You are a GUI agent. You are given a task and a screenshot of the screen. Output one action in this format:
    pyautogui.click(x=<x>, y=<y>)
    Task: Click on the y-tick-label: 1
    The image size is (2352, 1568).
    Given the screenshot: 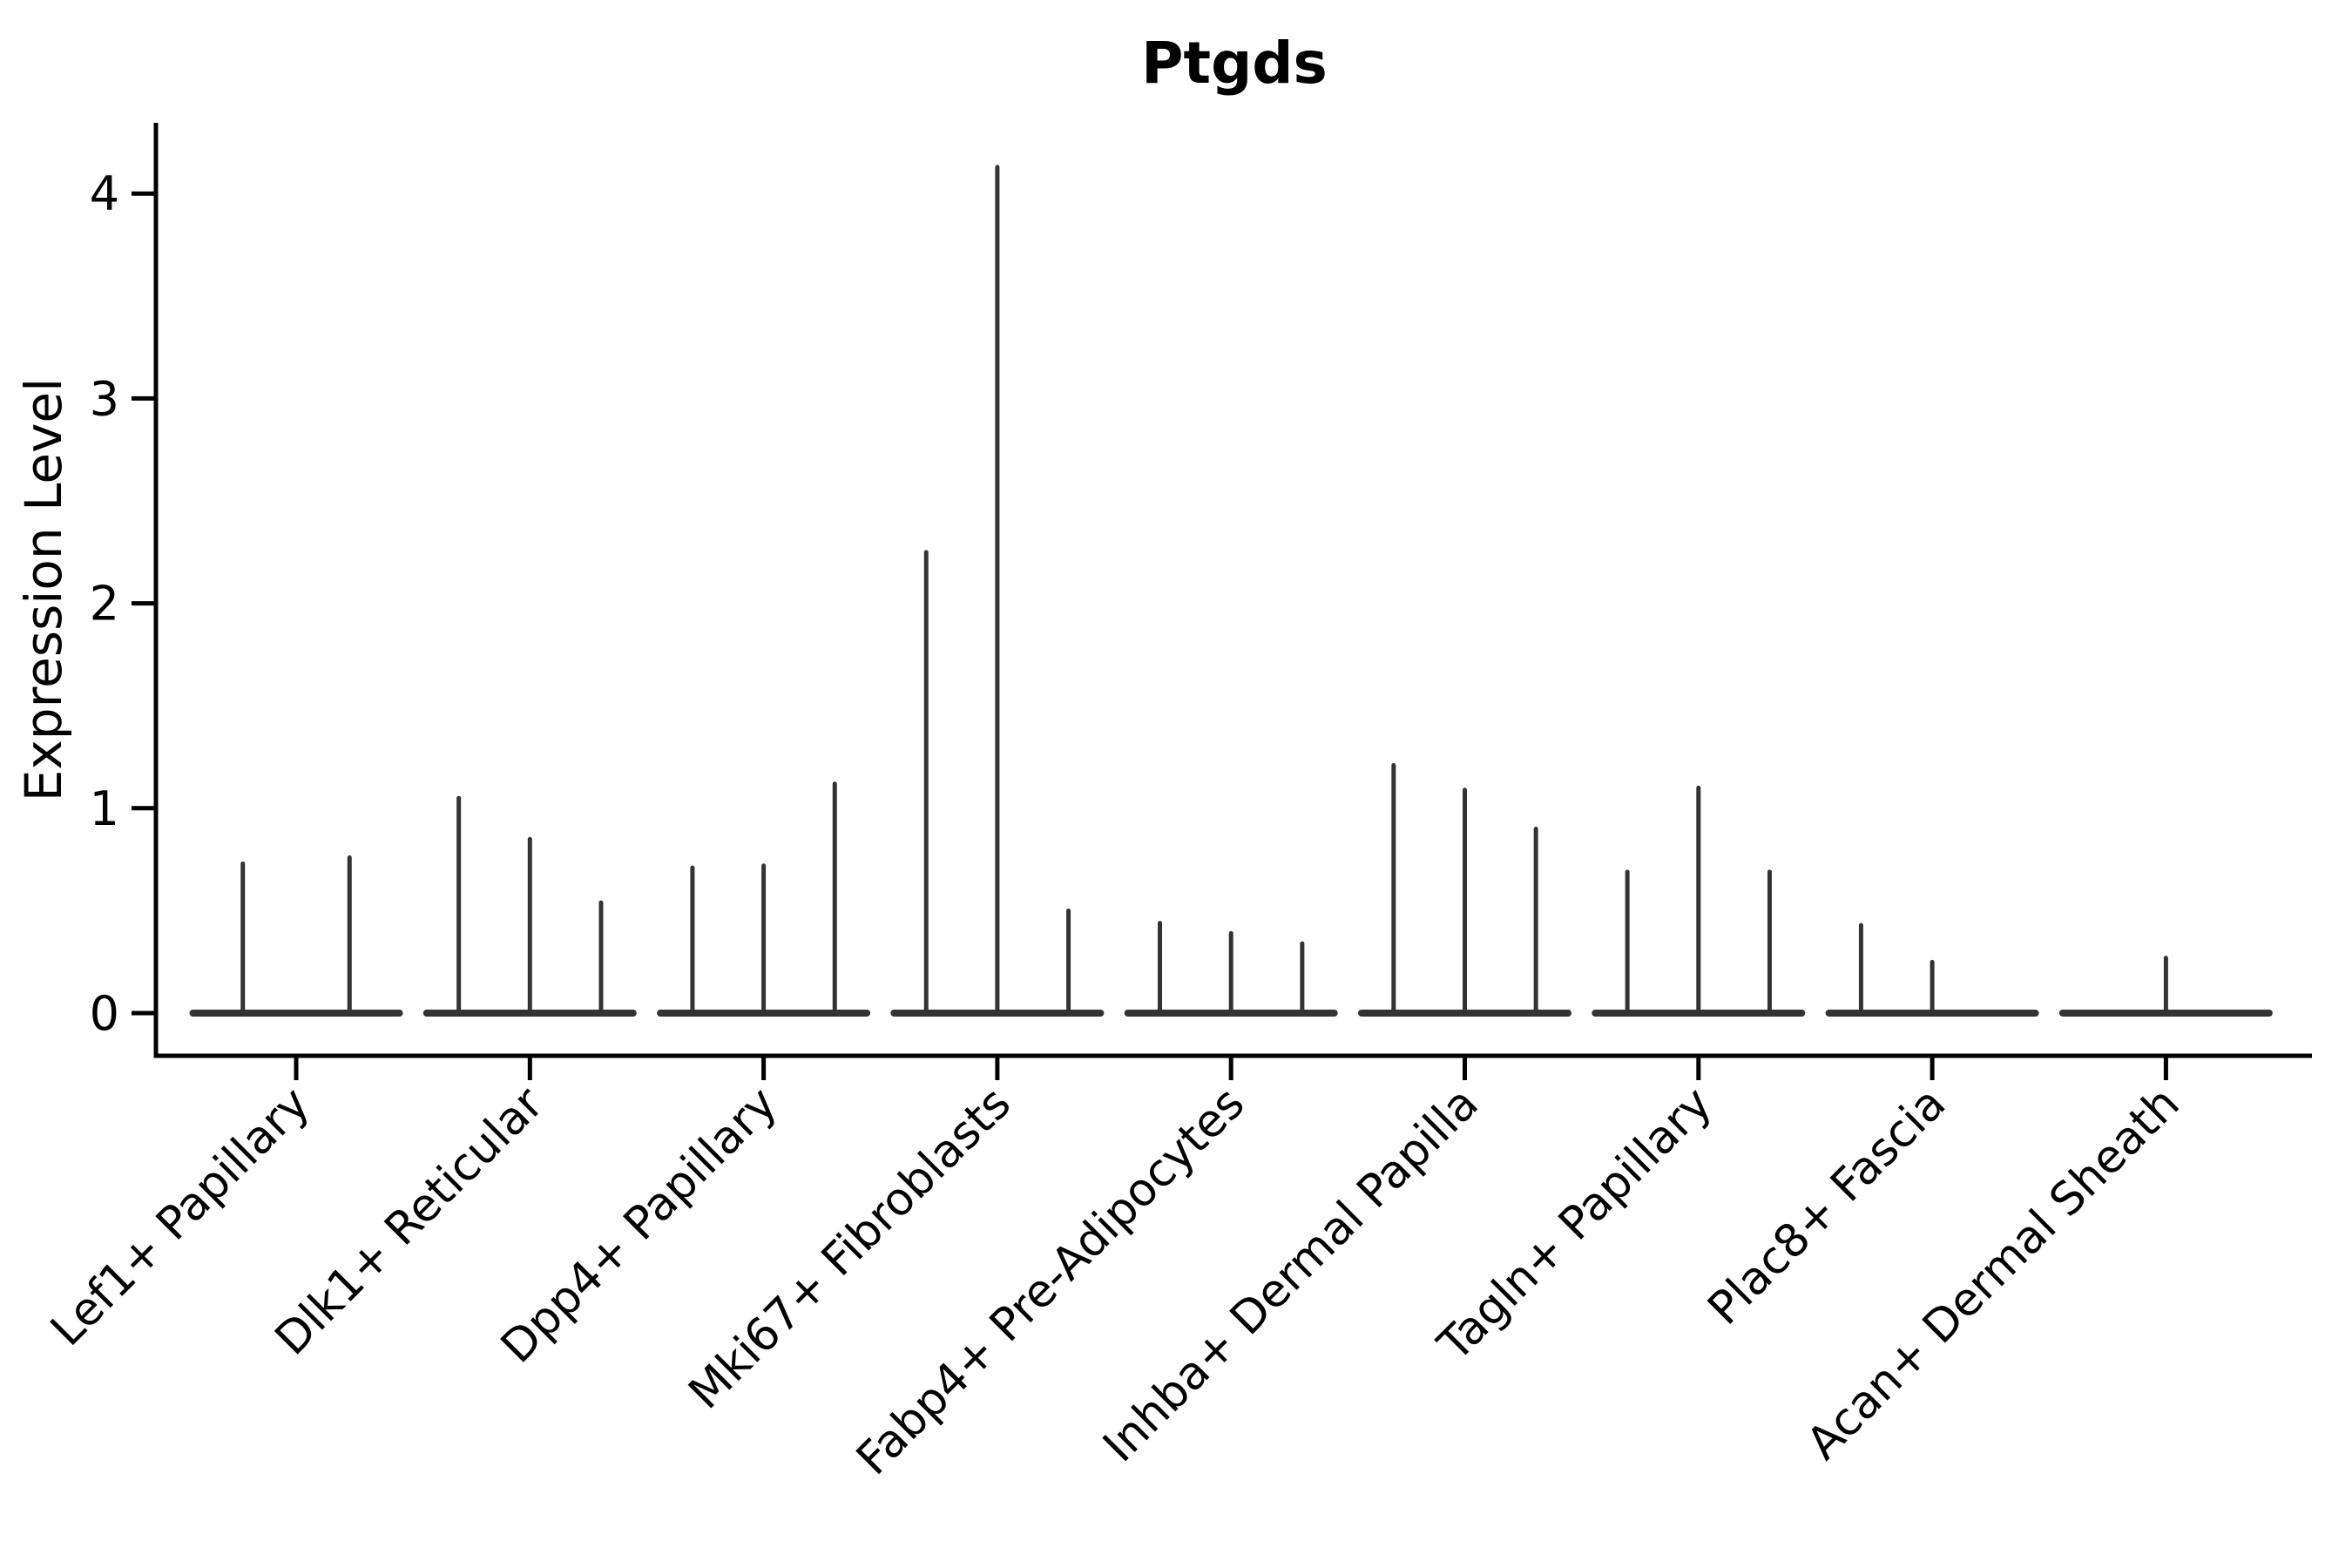 What is the action you would take?
    pyautogui.click(x=104, y=808)
    